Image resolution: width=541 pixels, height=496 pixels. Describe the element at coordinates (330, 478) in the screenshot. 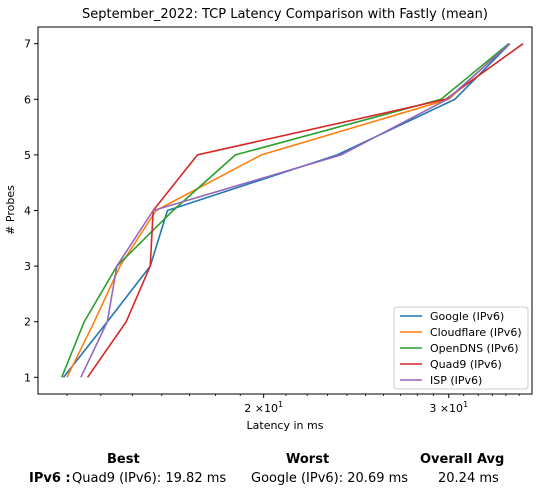

I see `worst-value: Google (IPv6): 20.69 ms` at that location.